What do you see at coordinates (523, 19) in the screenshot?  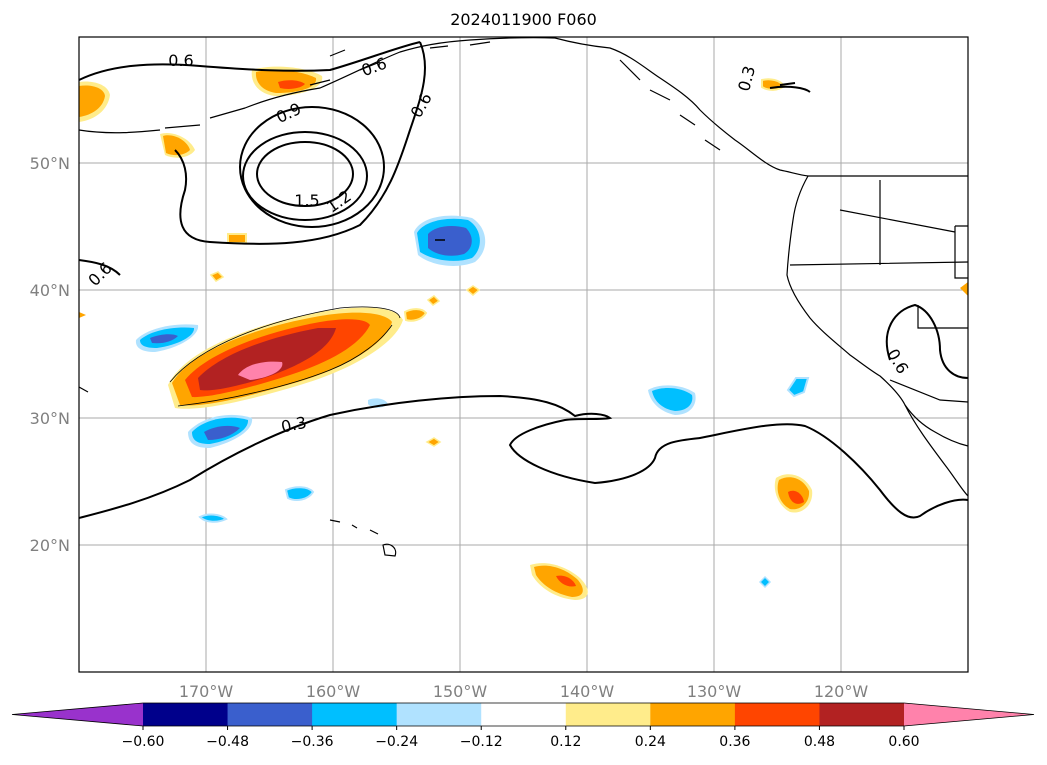 I see `chart-title: 2024011900 F060` at bounding box center [523, 19].